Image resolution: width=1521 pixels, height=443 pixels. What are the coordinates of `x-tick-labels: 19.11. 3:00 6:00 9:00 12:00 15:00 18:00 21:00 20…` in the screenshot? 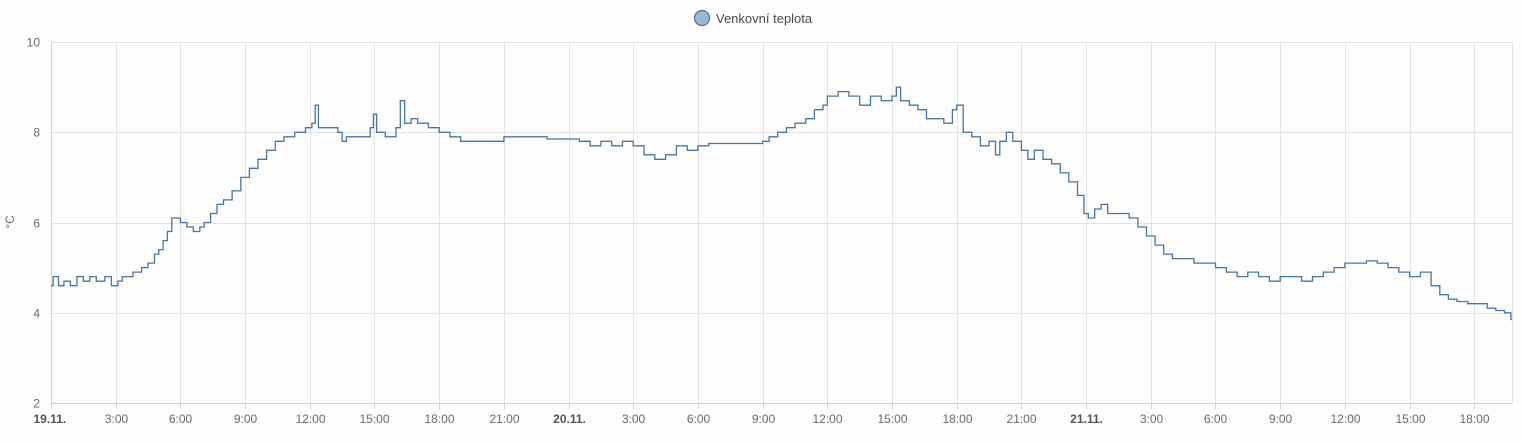 It's located at (762, 419).